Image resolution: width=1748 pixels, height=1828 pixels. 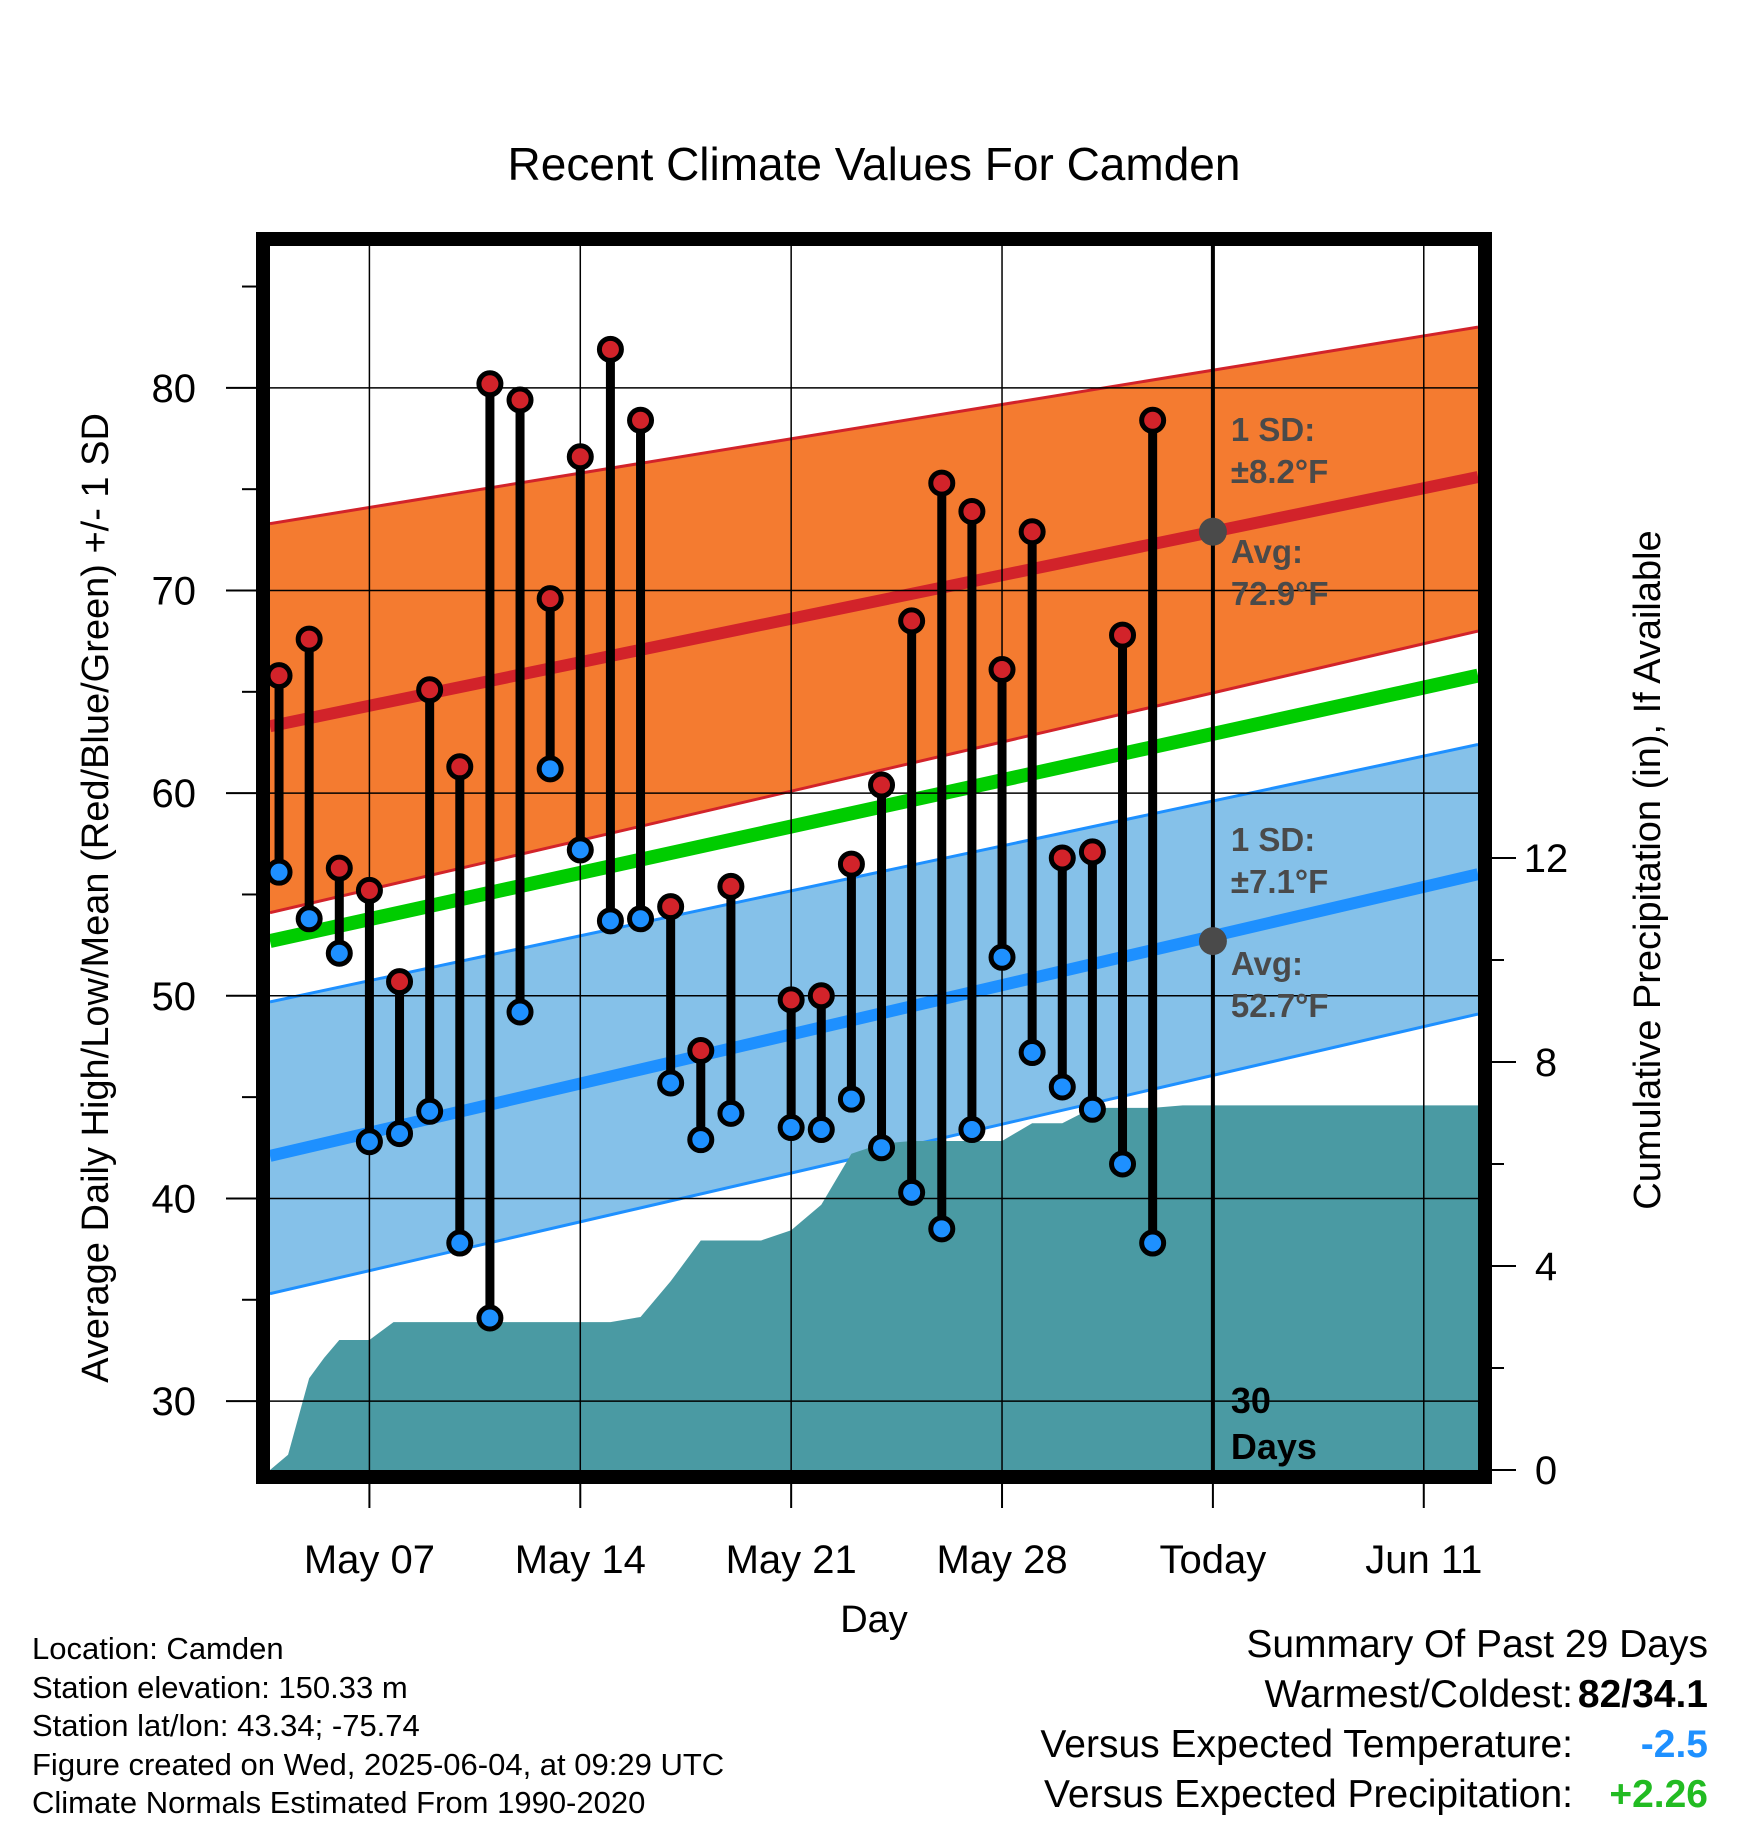 I want to click on y-tick-label: 70, so click(x=174, y=592).